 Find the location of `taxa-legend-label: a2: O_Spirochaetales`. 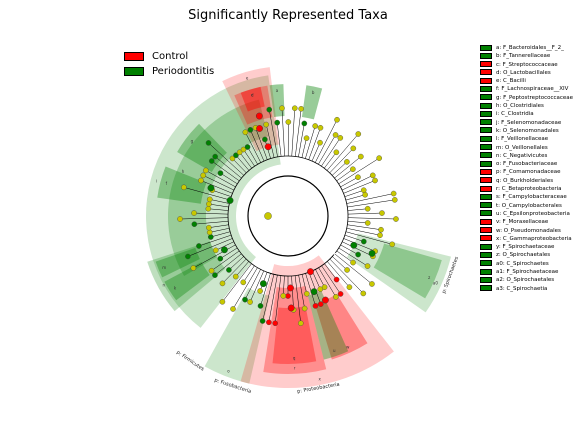

taxa-legend-label: a2: O_Spirochaetales is located at coordinates (525, 280).